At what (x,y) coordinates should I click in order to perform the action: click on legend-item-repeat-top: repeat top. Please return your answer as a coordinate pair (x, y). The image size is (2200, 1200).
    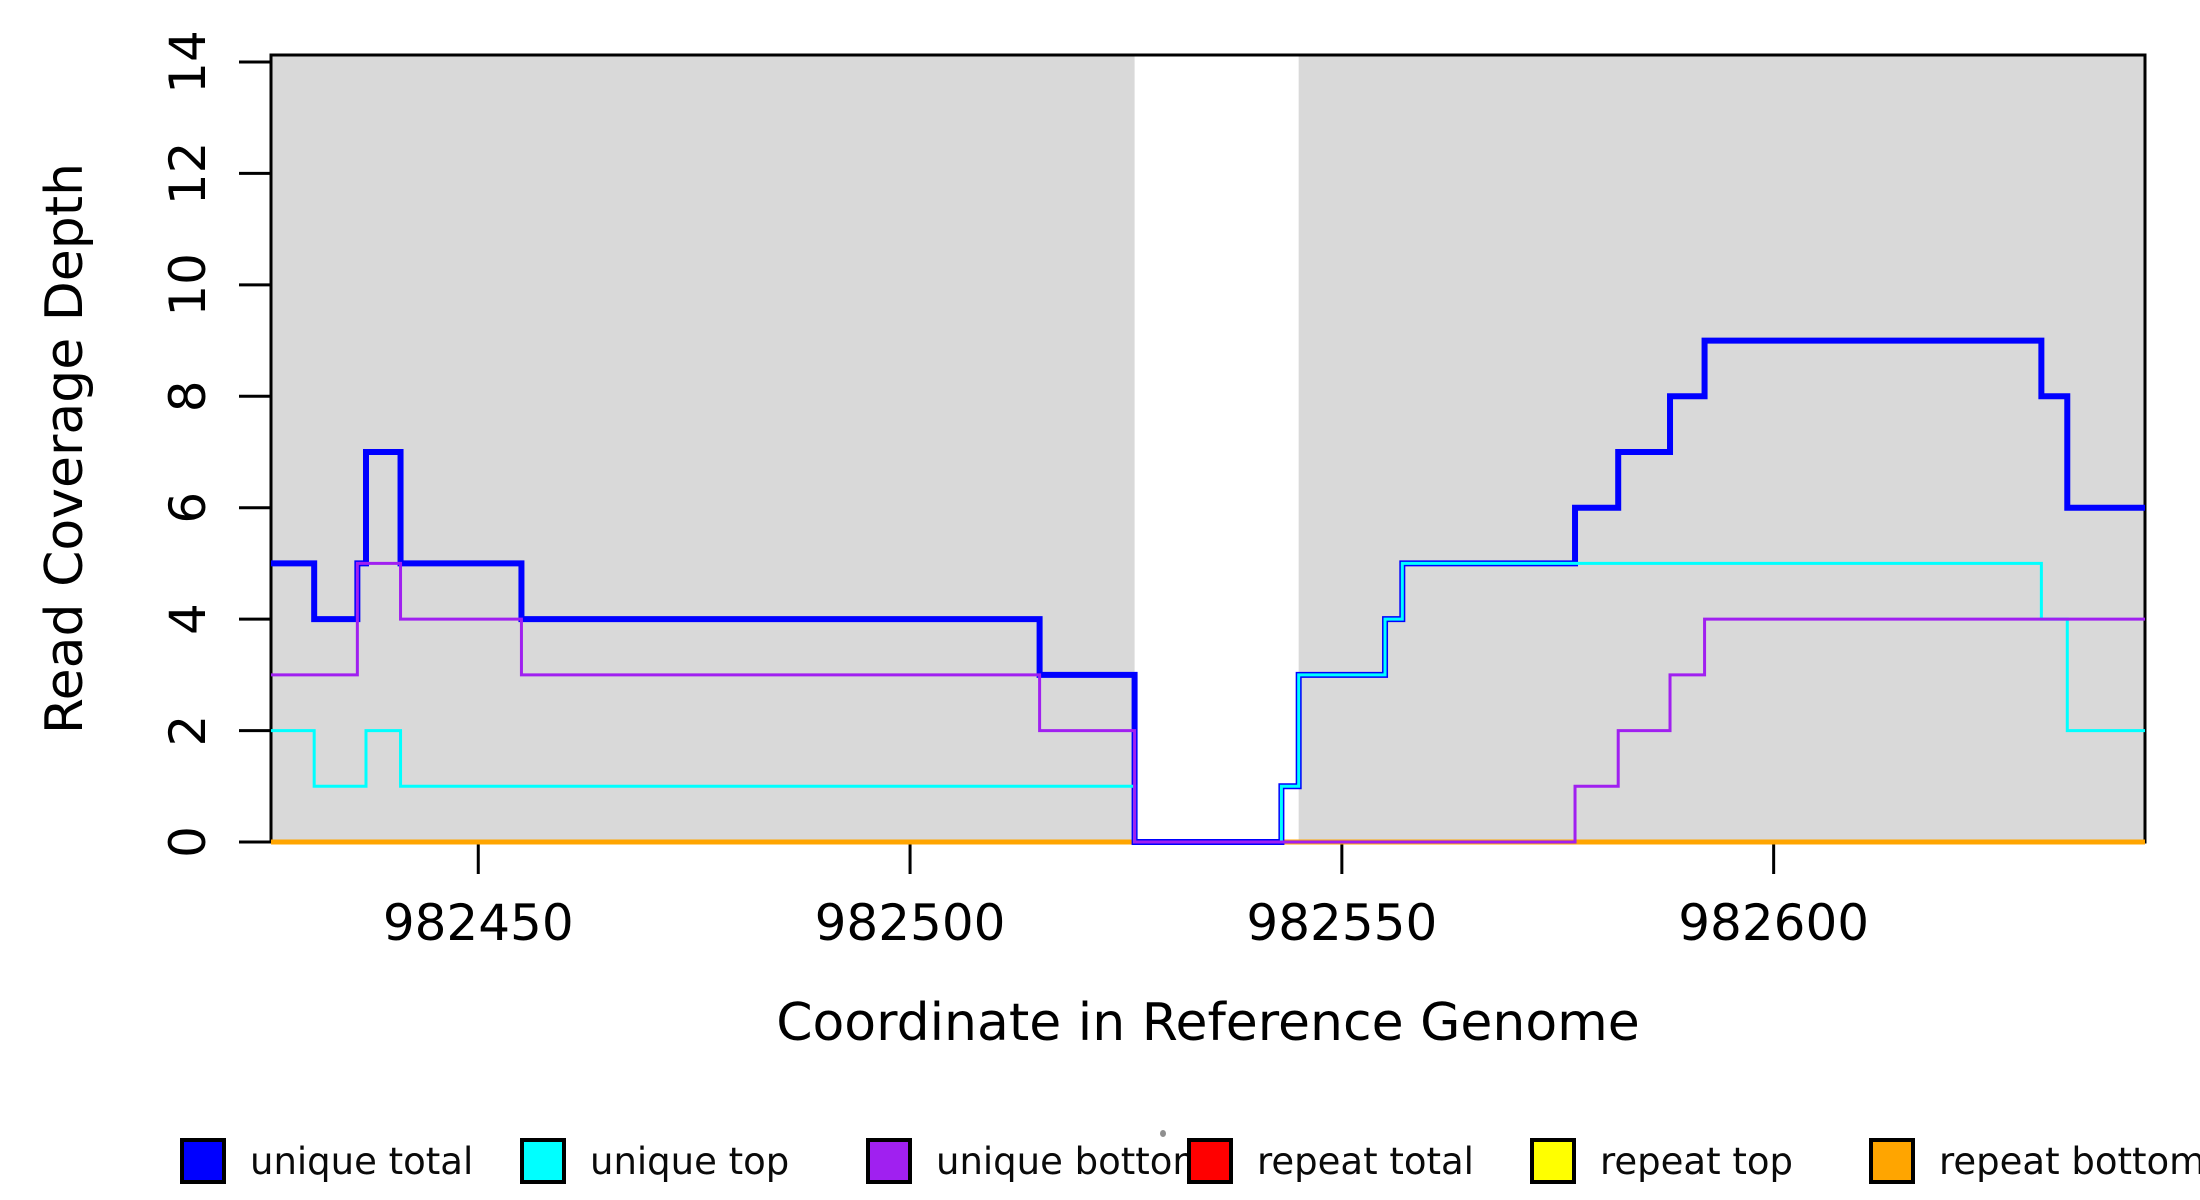
    Looking at the image, I should click on (1661, 1161).